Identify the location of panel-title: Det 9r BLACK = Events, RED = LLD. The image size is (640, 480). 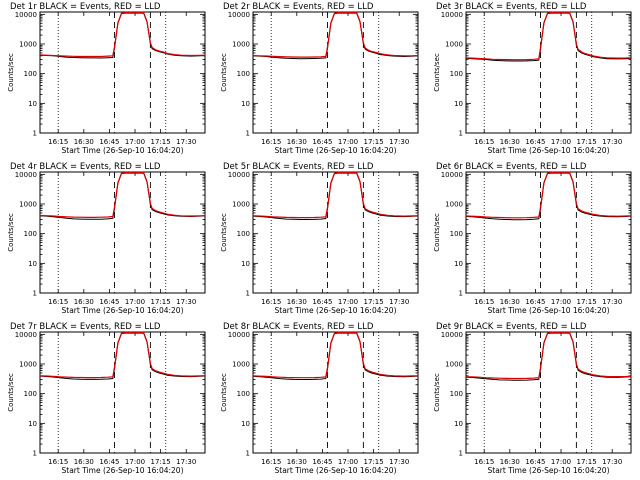
(511, 327).